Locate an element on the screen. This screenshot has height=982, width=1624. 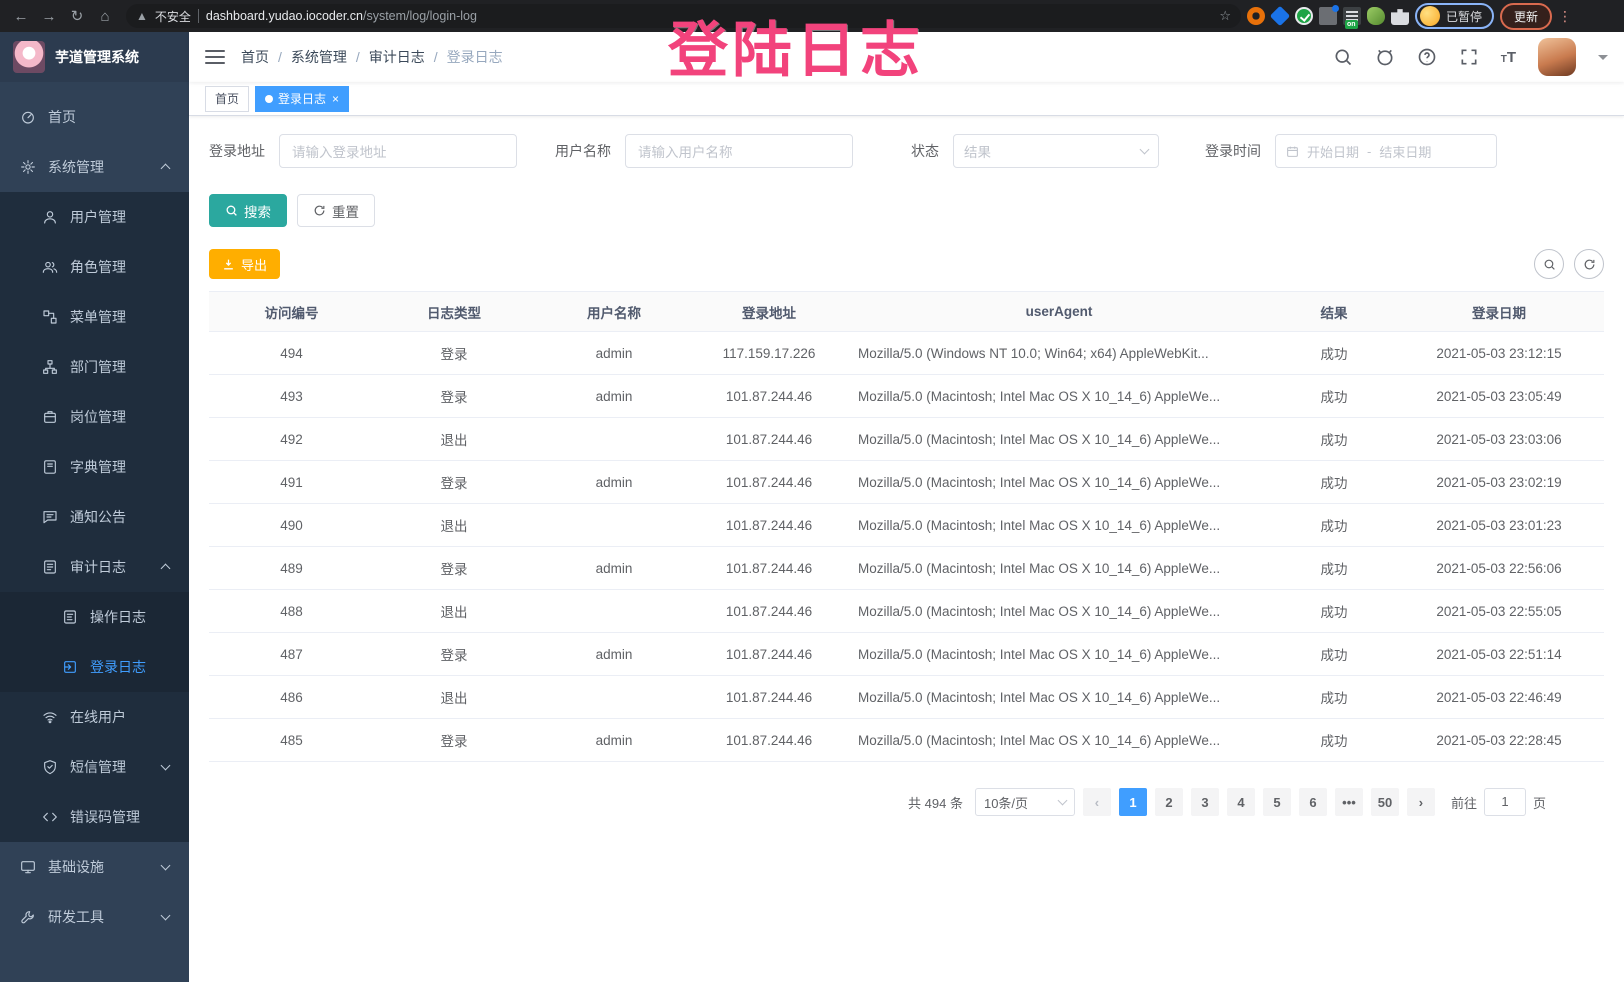
refresh-icon is located at coordinates (1589, 264).